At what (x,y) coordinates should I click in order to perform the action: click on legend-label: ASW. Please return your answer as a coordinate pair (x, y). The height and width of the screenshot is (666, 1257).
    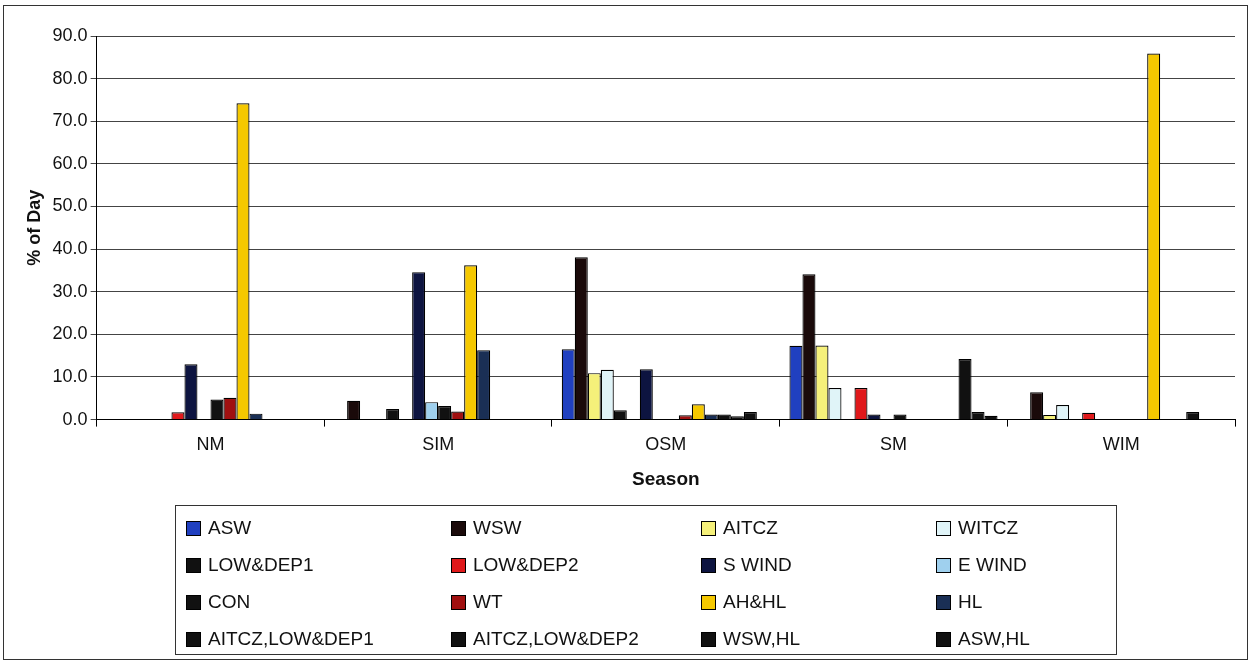
    Looking at the image, I should click on (230, 528).